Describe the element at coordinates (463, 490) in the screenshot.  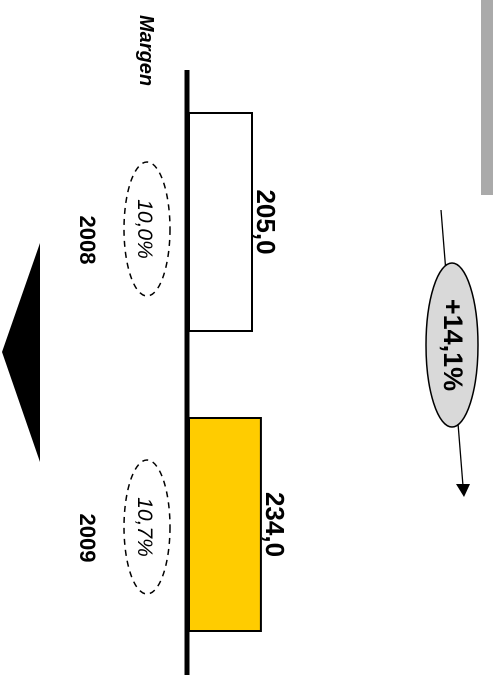
I see `change-arrow-head-icon` at that location.